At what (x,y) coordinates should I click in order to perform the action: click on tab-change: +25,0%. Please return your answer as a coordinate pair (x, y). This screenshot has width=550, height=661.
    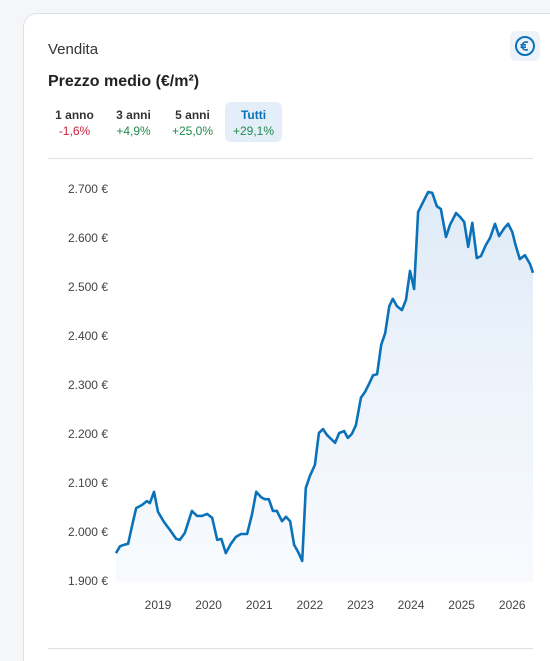
    Looking at the image, I should click on (192, 131).